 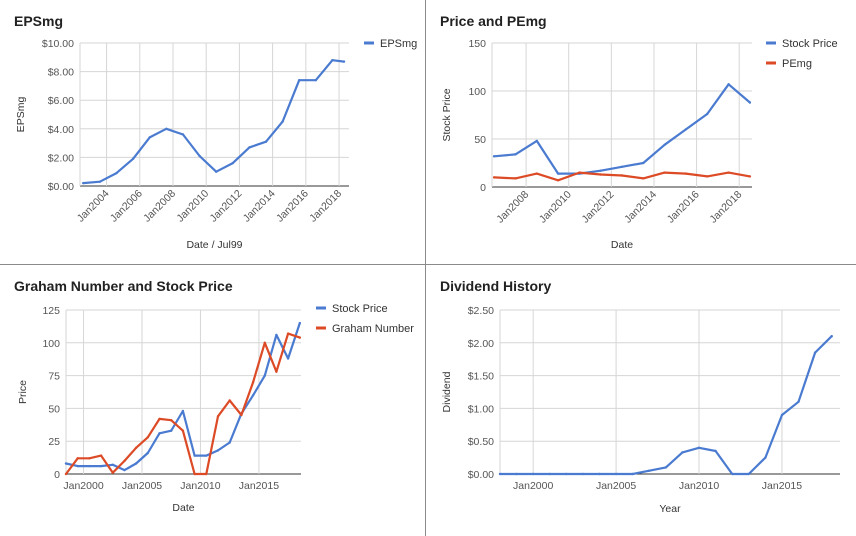 I want to click on y-tick-label: $1.50, so click(x=481, y=377).